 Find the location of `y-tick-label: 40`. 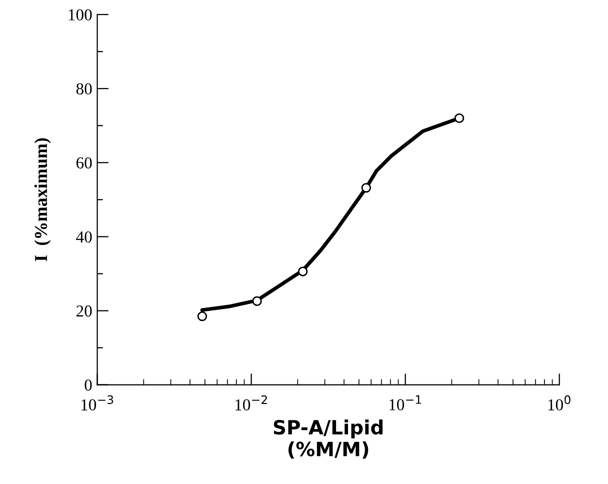

y-tick-label: 40 is located at coordinates (84, 237).